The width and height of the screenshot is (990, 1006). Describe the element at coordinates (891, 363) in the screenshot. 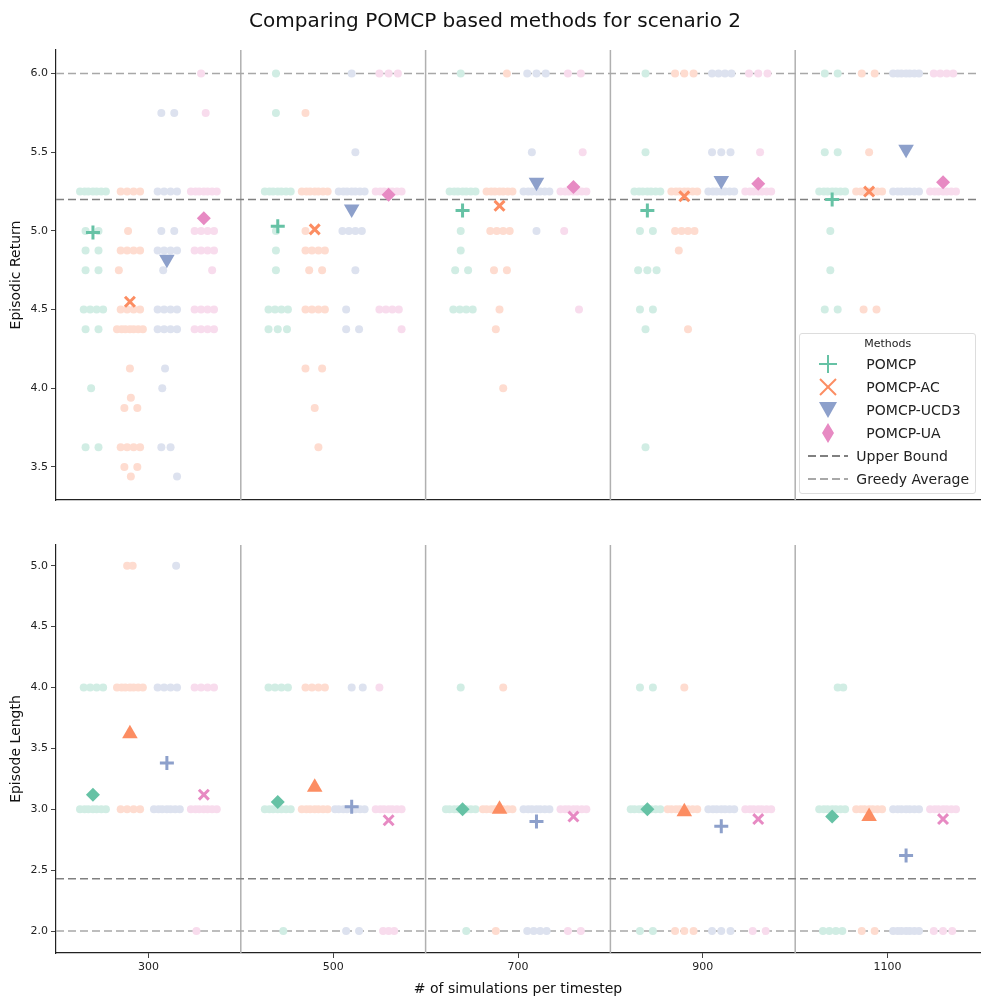

I see `legend-label: POMCP` at that location.